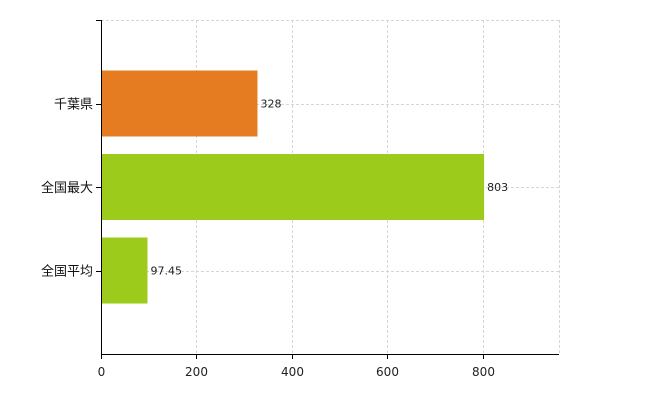 The width and height of the screenshot is (650, 400). What do you see at coordinates (196, 372) in the screenshot?
I see `x-tick-label: 200` at bounding box center [196, 372].